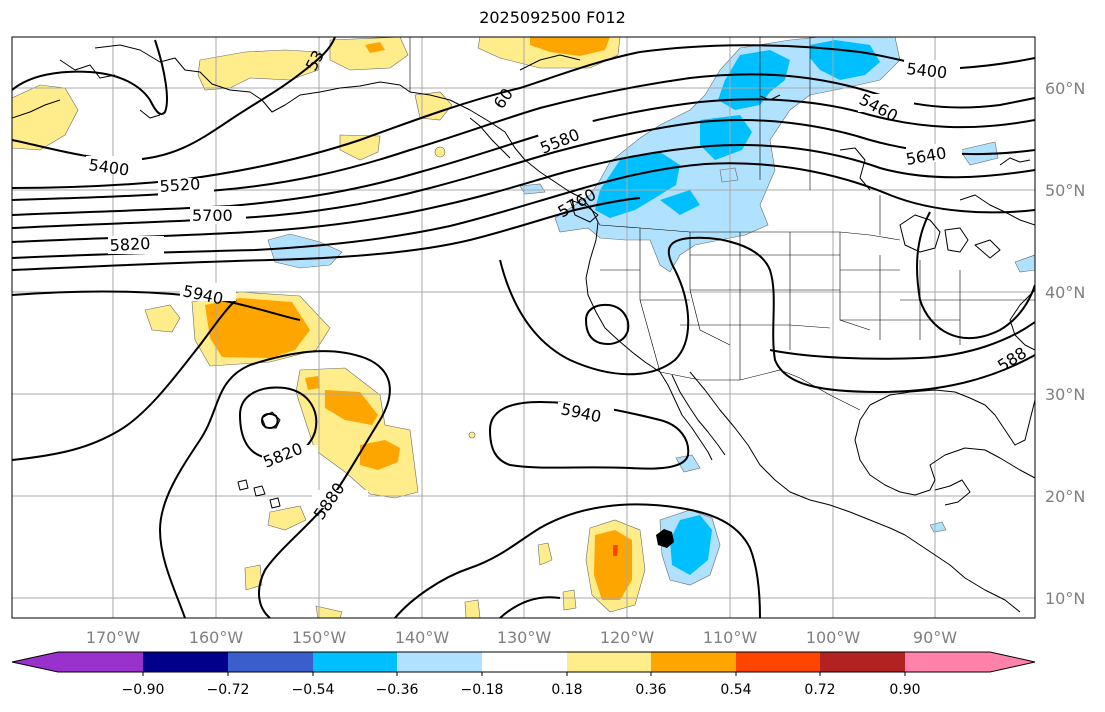  What do you see at coordinates (735, 690) in the screenshot?
I see `colorbar-tick-label: 0.54` at bounding box center [735, 690].